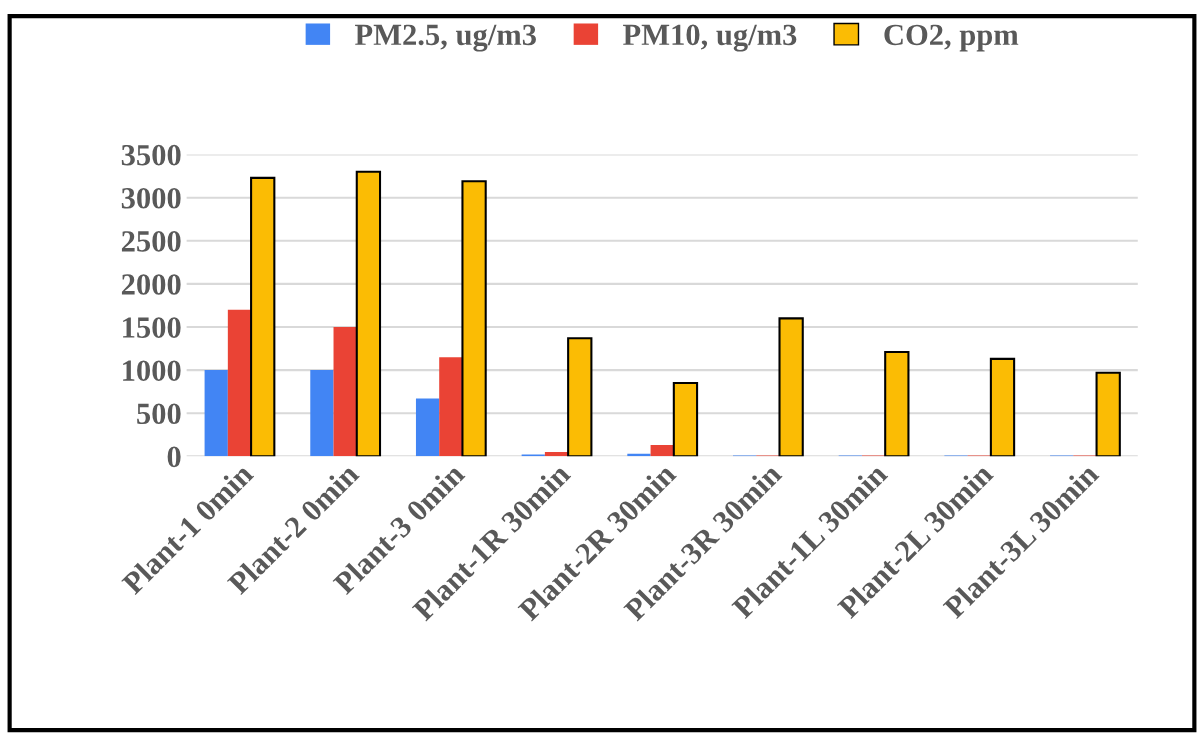 This screenshot has width=1204, height=736. I want to click on legend-label: CO2, ppm, so click(951, 38).